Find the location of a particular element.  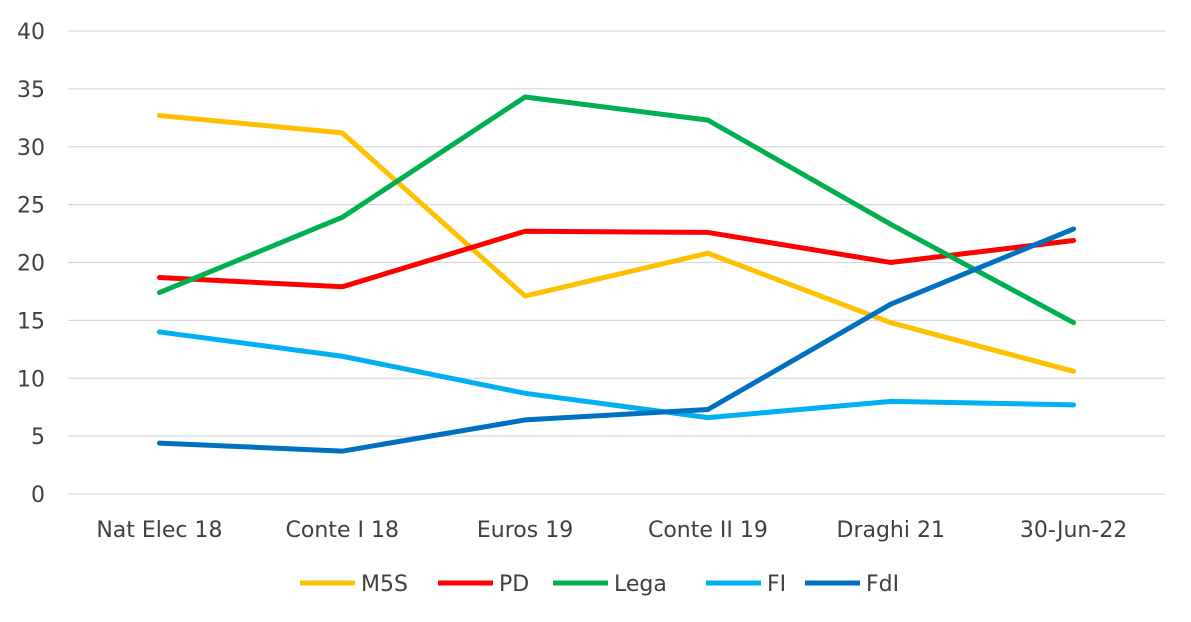

x-tick-label: Draghi 21 is located at coordinates (891, 530).